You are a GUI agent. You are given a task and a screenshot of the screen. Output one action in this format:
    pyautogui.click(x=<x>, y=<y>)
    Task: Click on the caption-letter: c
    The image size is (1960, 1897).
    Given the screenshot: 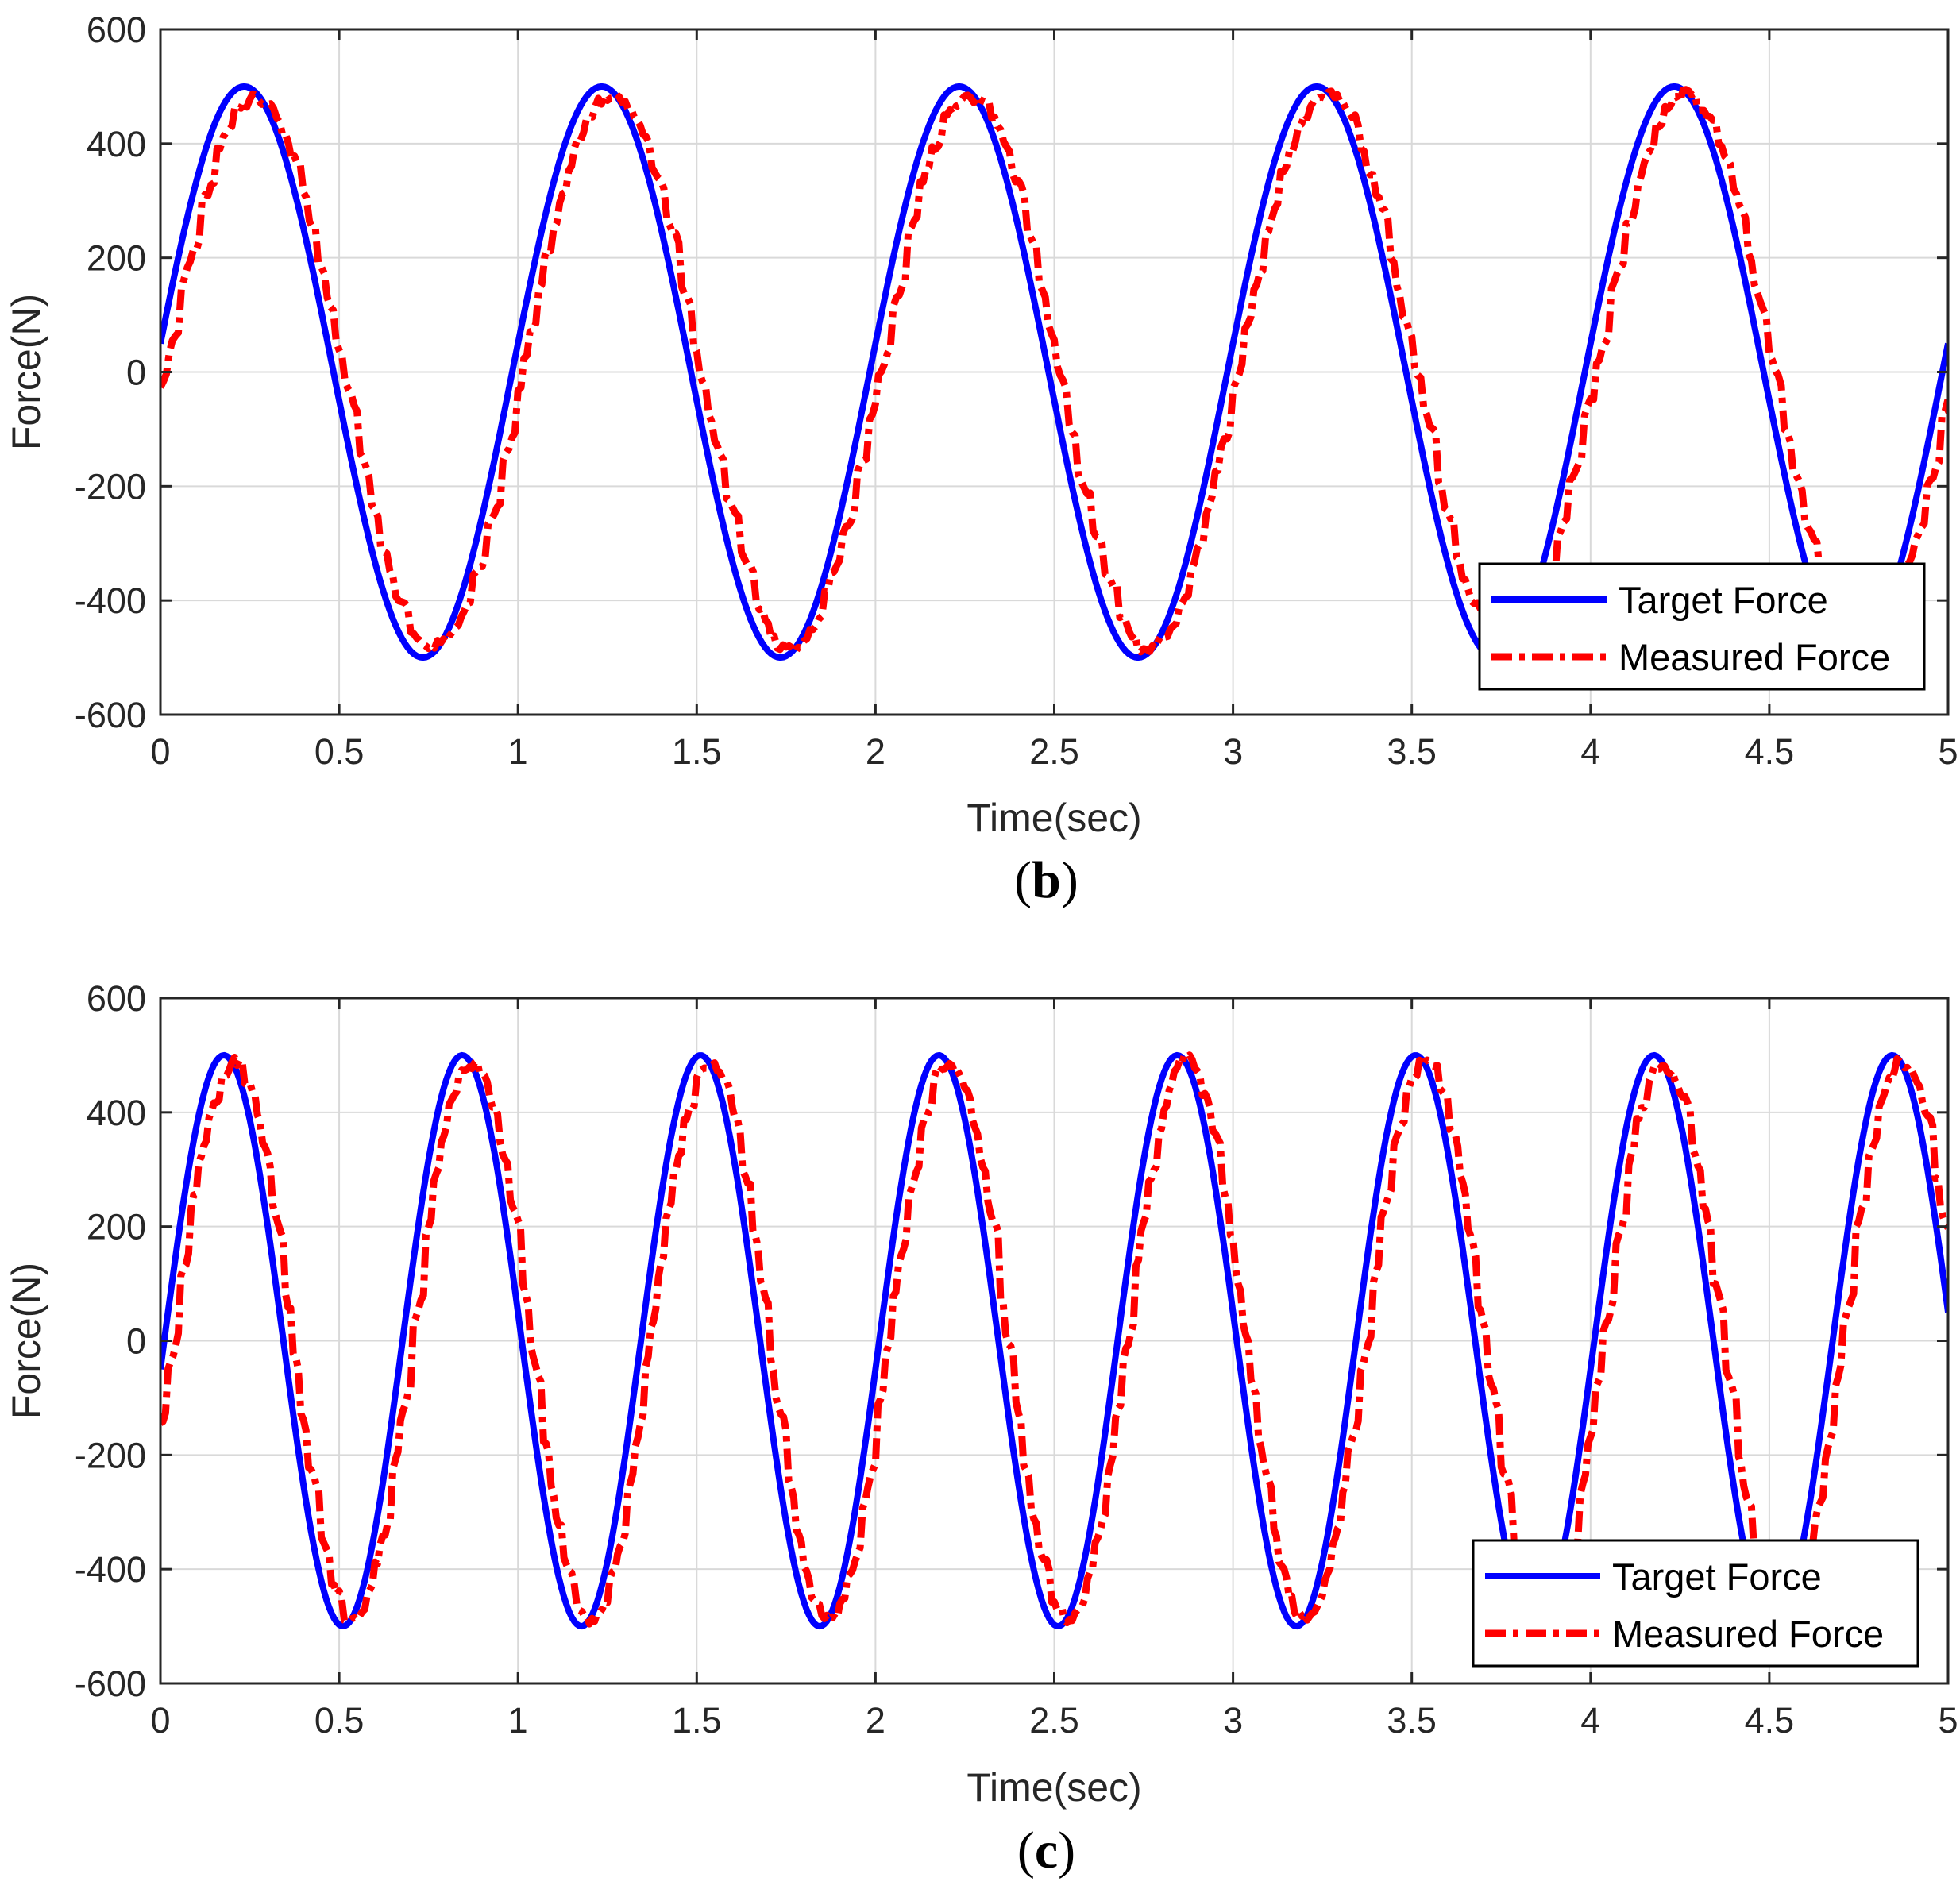 What is the action you would take?
    pyautogui.click(x=1046, y=1851)
    